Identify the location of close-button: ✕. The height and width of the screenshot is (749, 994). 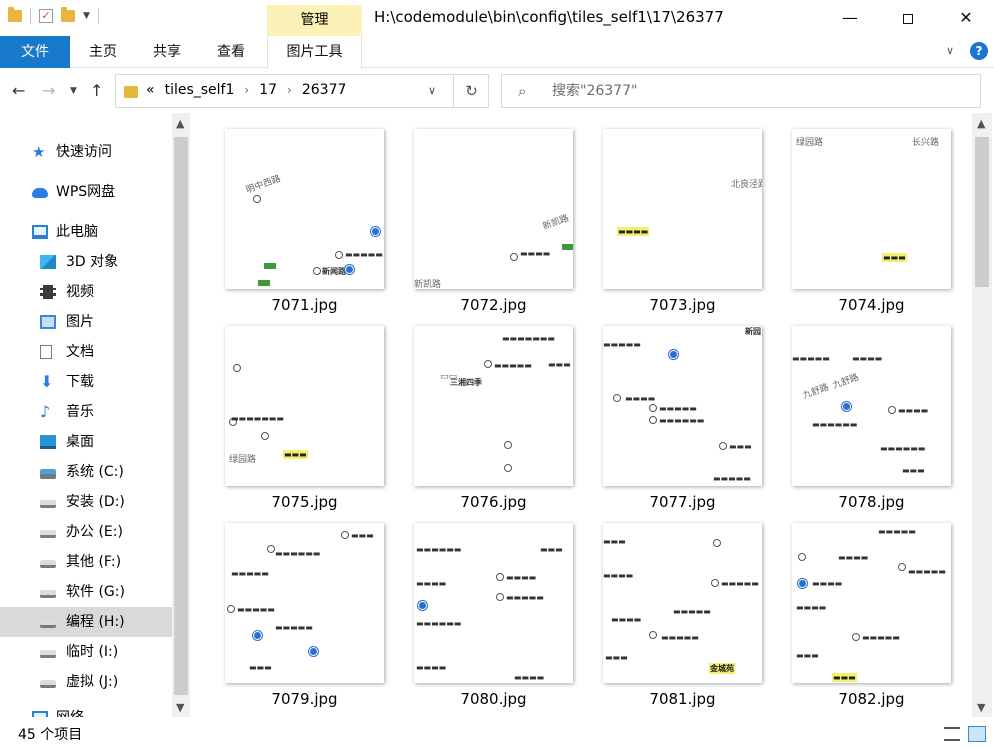
(966, 17).